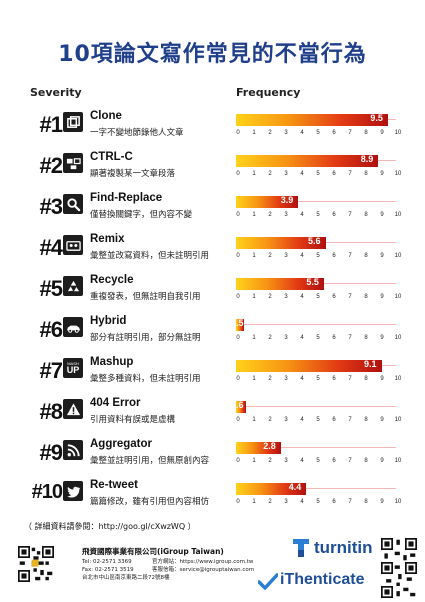  I want to click on turnitin-wordmark: turnitin, so click(343, 547).